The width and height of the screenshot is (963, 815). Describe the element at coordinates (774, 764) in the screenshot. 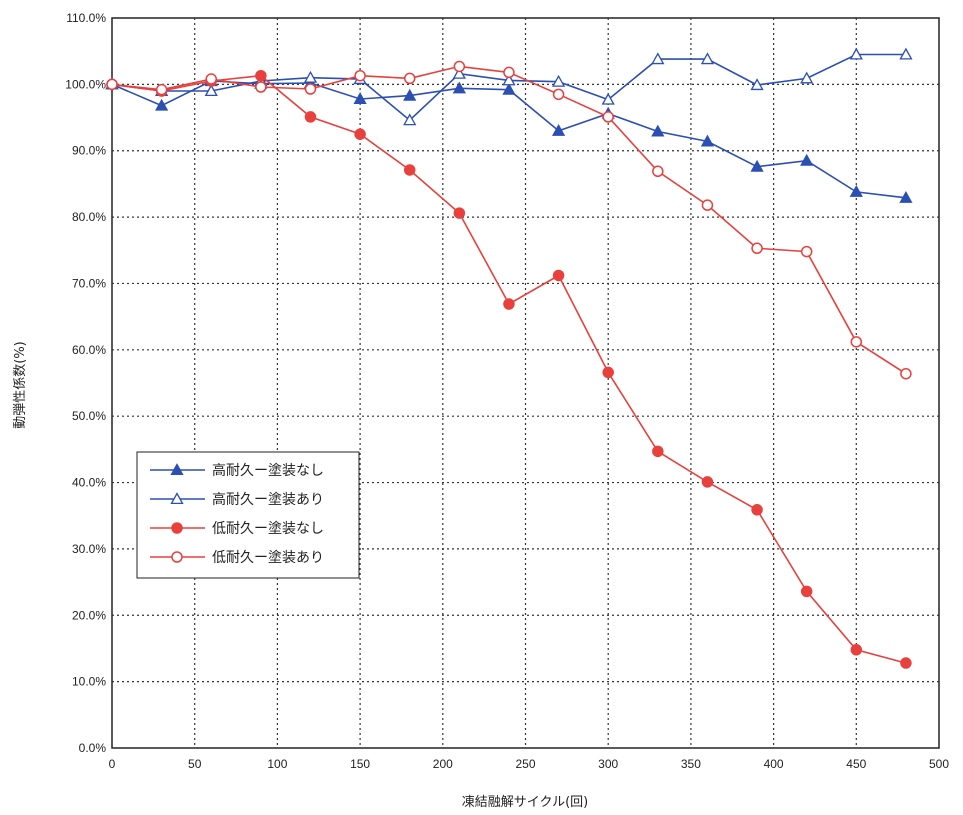

I see `x-tick-label: 400` at that location.